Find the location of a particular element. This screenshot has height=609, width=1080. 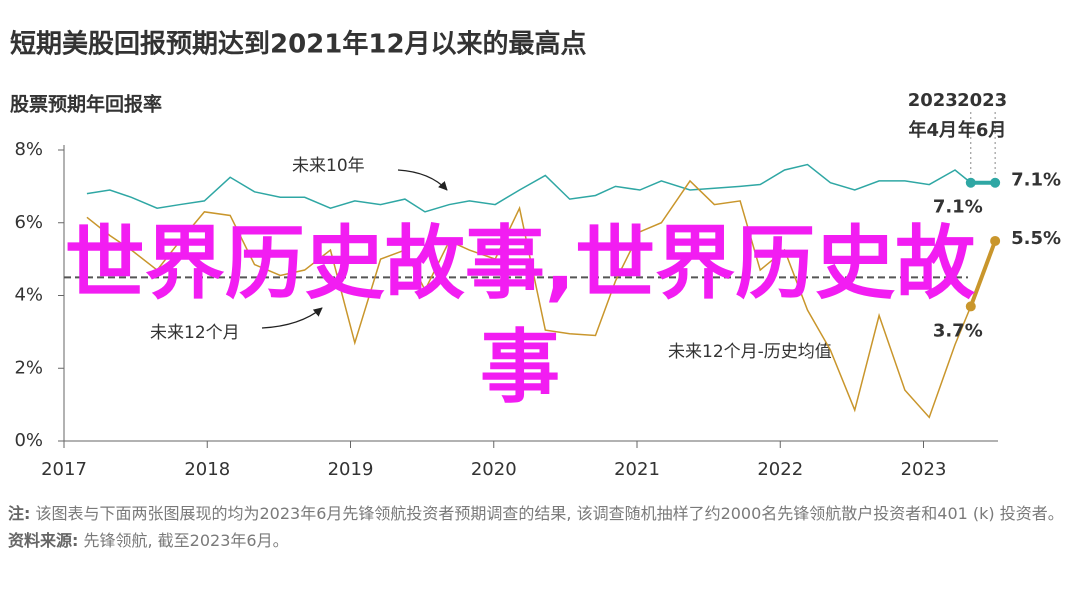

y-tick-label: 2% is located at coordinates (28, 367).